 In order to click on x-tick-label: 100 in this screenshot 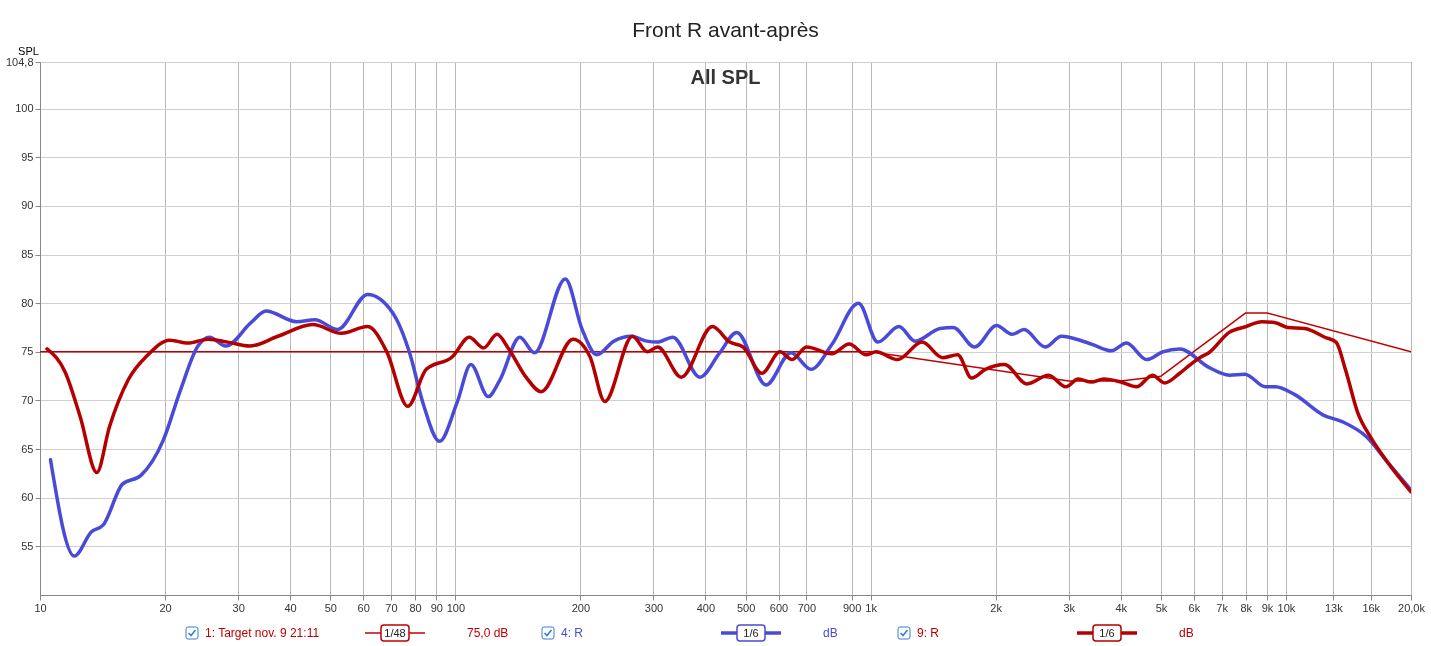, I will do `click(455, 607)`.